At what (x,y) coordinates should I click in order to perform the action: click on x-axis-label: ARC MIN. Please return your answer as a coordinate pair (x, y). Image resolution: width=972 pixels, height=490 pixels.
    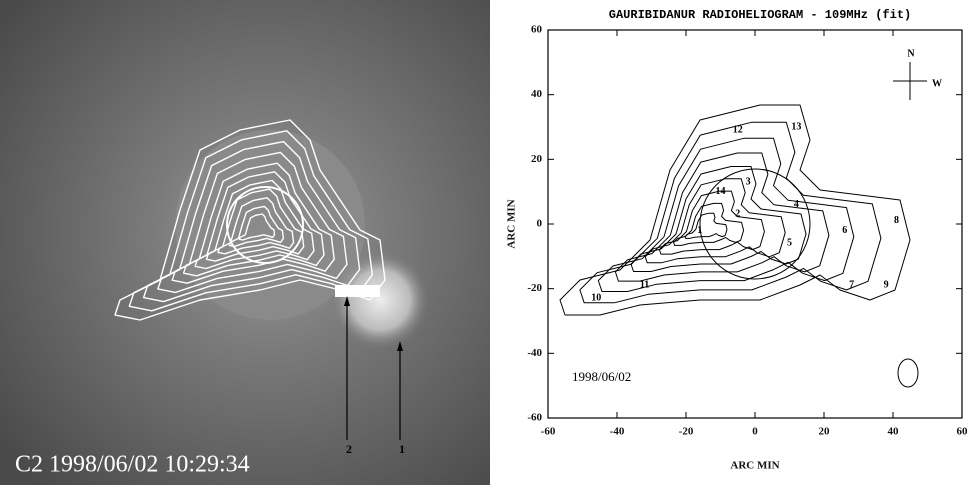
    Looking at the image, I should click on (754, 466).